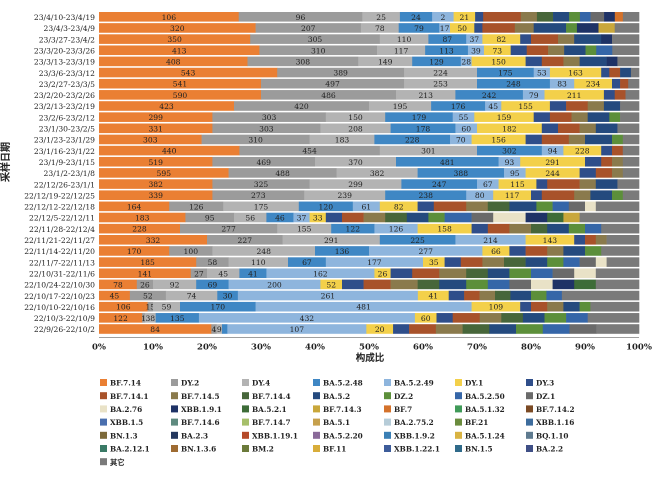 This screenshot has height=487, width=660. What do you see at coordinates (562, 84) in the screenshot?
I see `data-label: 83` at bounding box center [562, 84].